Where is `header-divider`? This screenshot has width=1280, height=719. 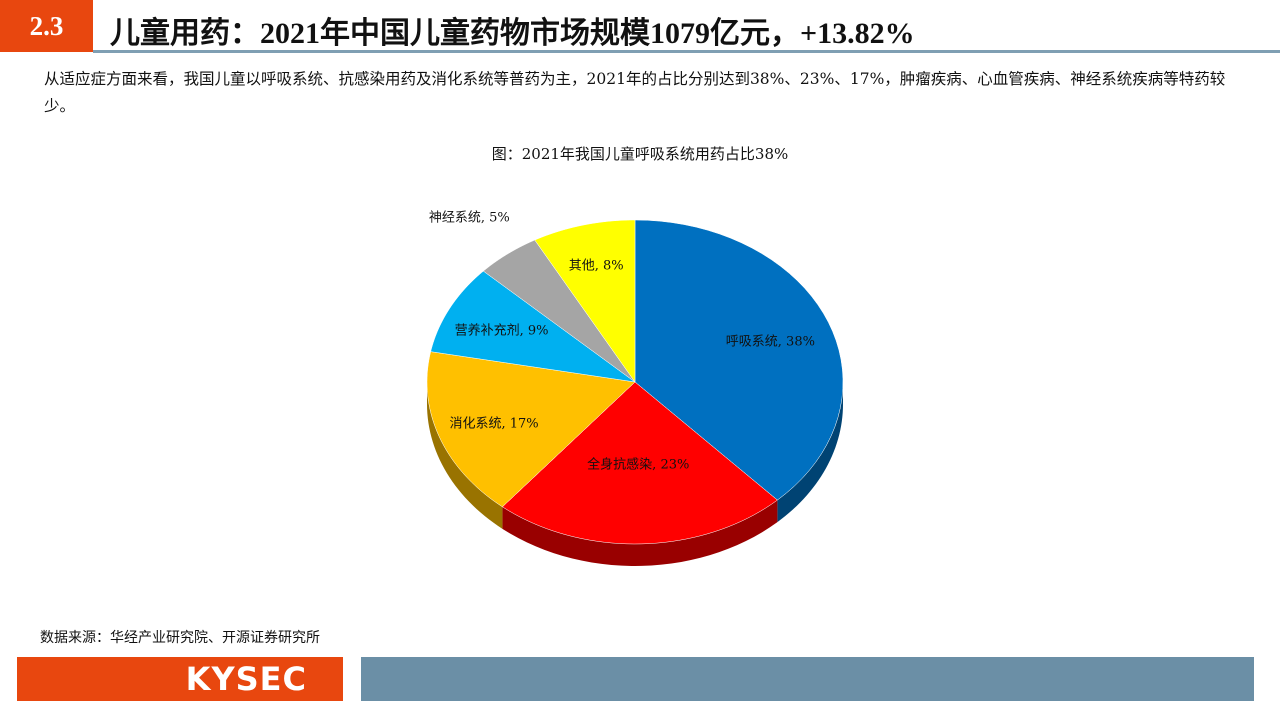 header-divider is located at coordinates (686, 51).